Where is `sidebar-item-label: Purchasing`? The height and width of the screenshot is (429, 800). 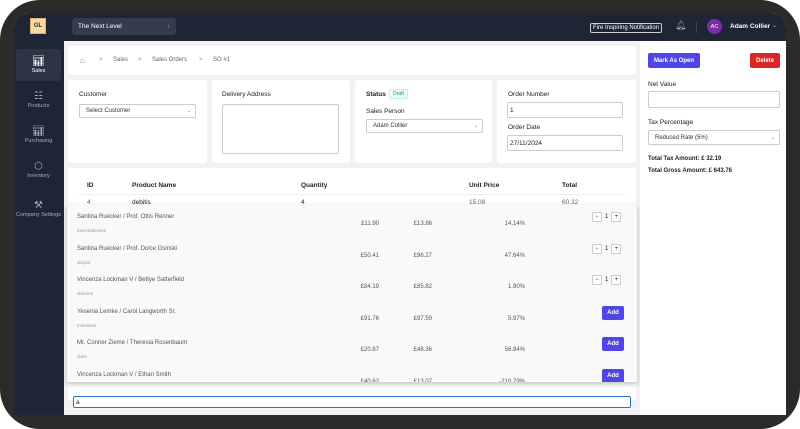 sidebar-item-label: Purchasing is located at coordinates (38, 141).